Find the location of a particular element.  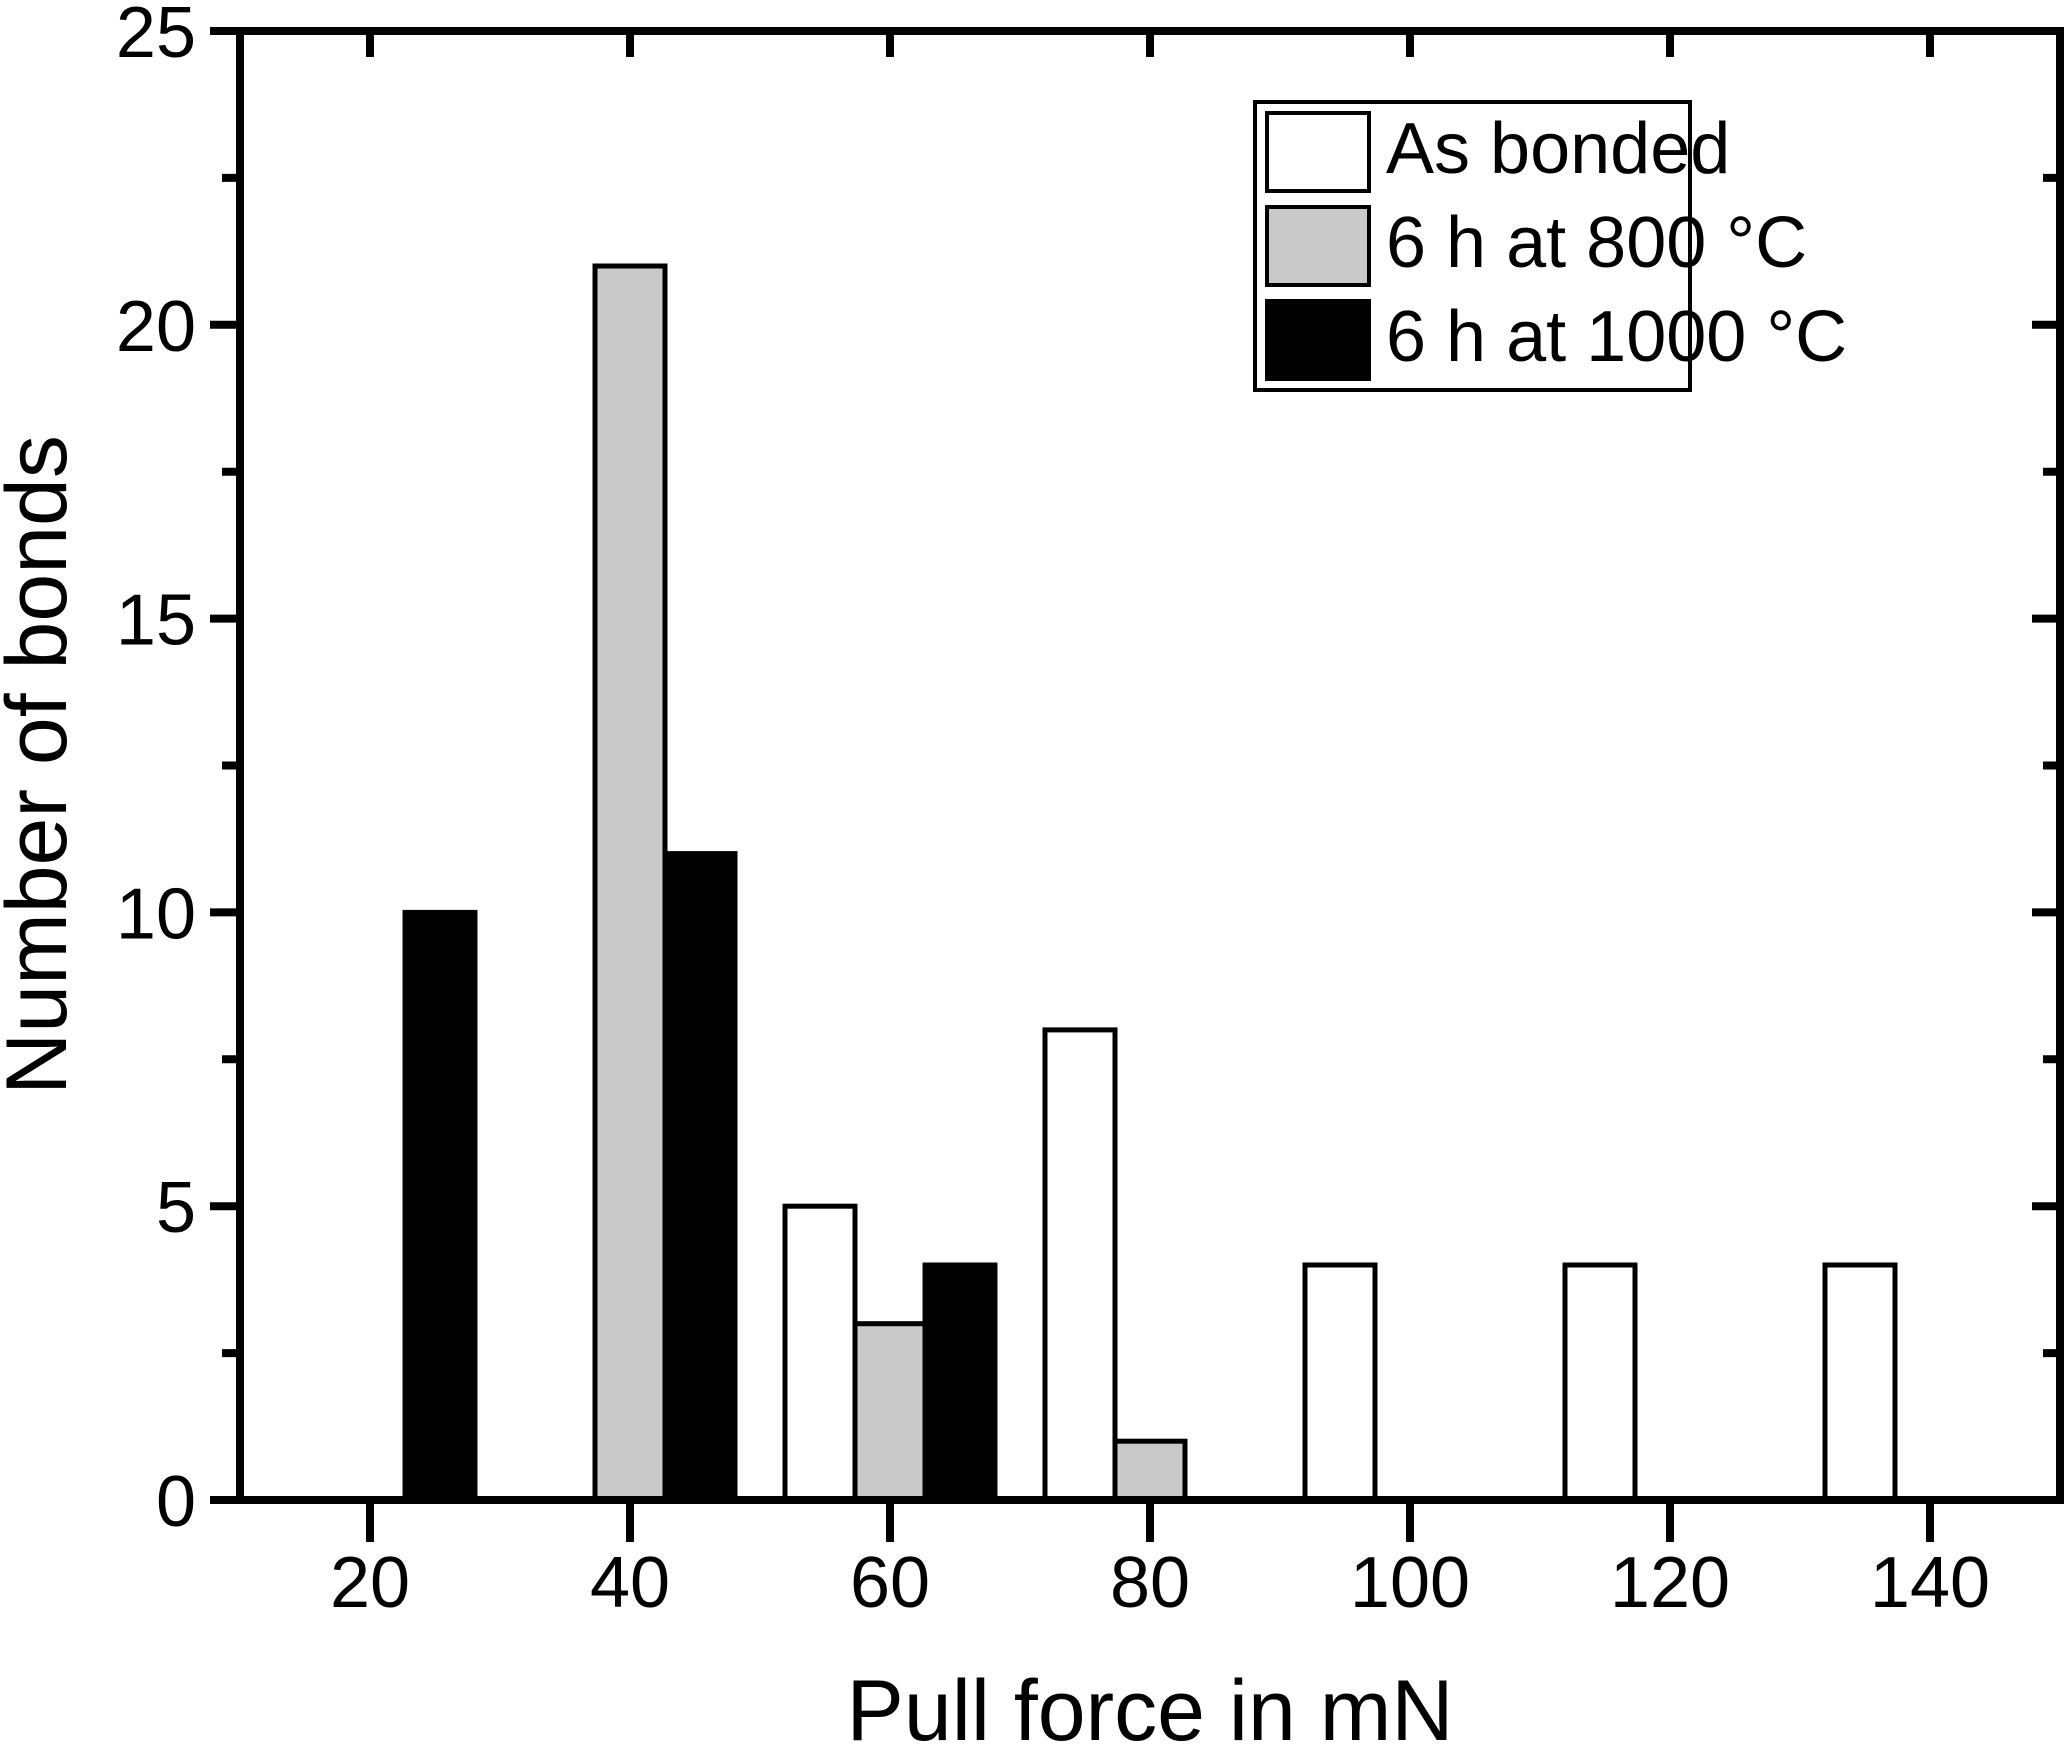

x-tick-label: 60 is located at coordinates (890, 1583).